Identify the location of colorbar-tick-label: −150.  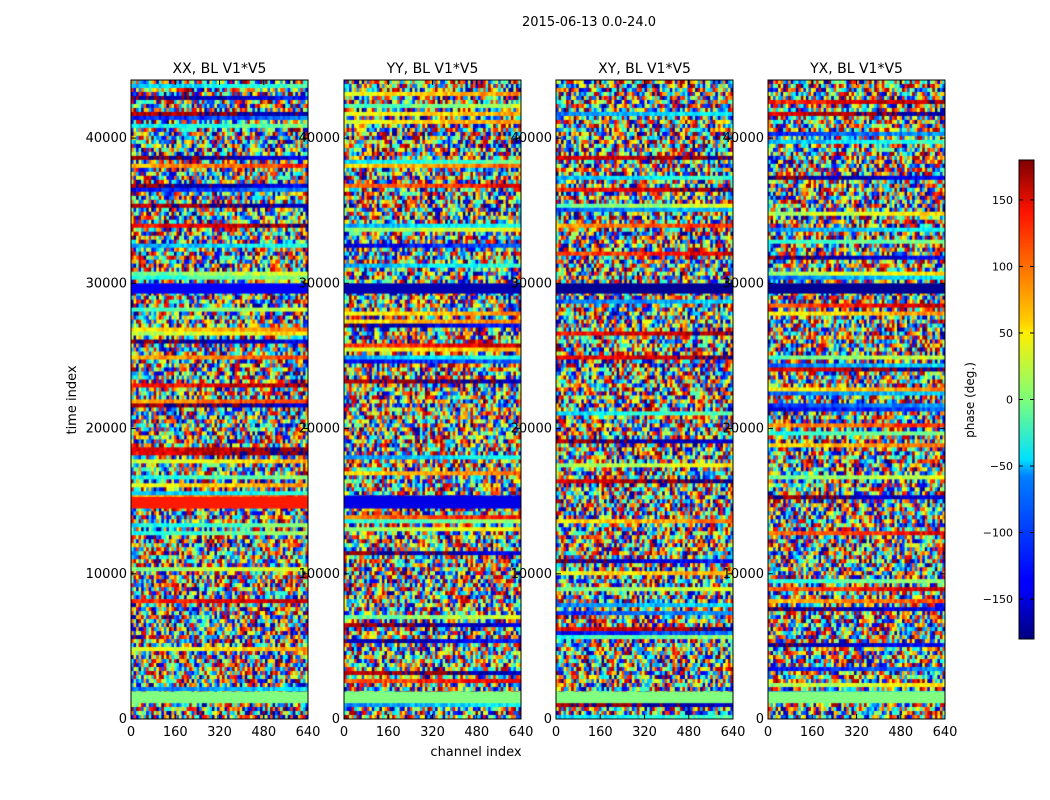
(998, 599).